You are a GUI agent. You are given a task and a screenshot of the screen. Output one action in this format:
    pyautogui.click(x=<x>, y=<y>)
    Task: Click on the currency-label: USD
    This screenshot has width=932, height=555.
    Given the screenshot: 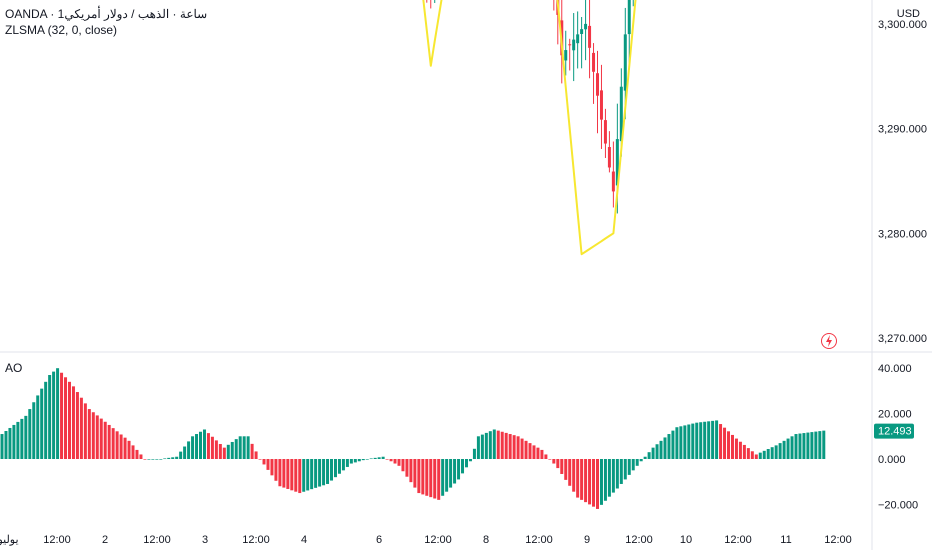 What is the action you would take?
    pyautogui.click(x=908, y=14)
    